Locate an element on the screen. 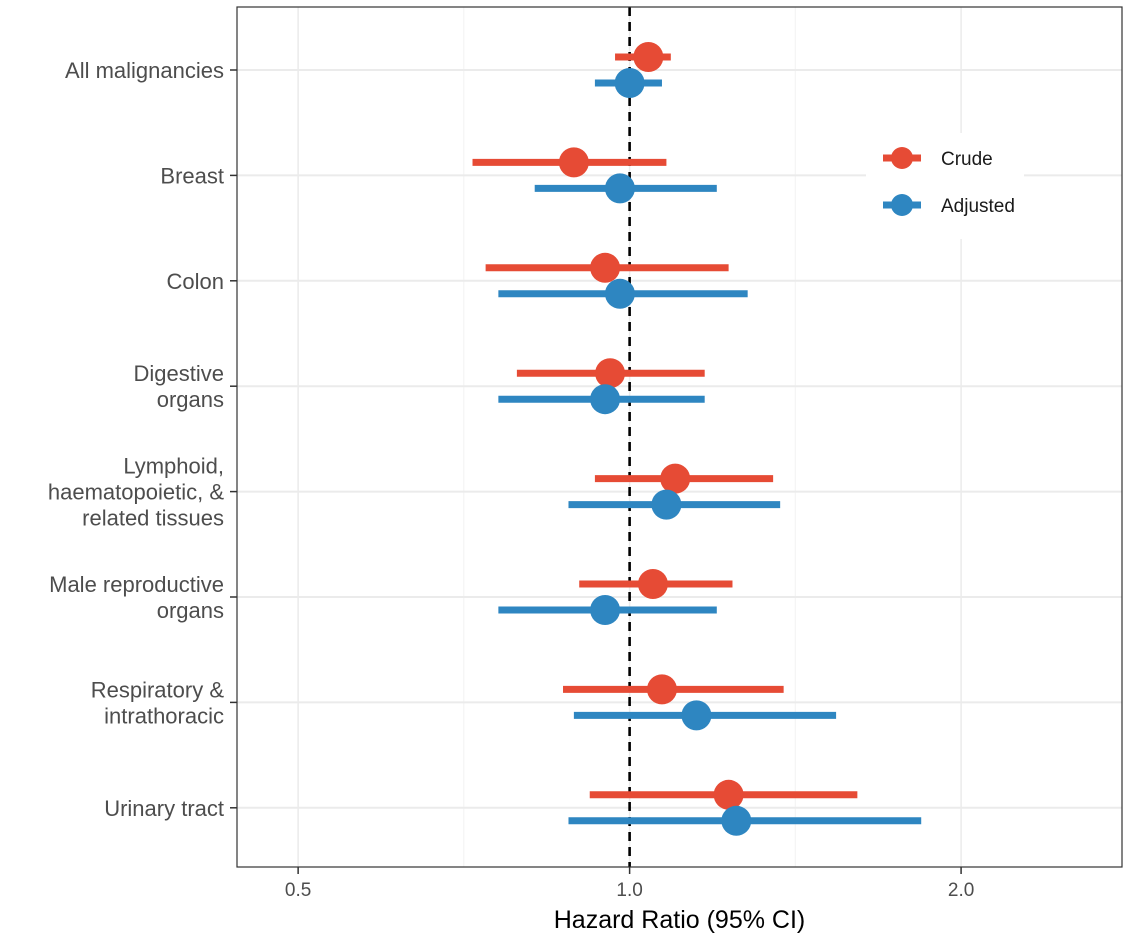 The image size is (1125, 940). category-label-line-4-1: haematopoietic, & is located at coordinates (136, 492).